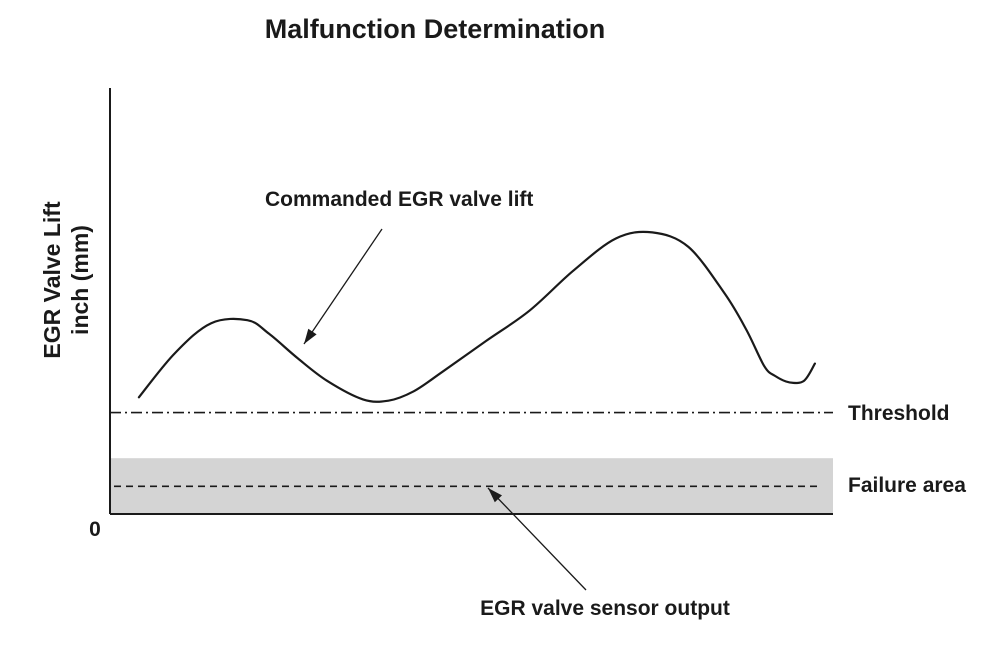 This screenshot has height=650, width=1004. I want to click on y-axis-title: EGR Valve Lift inch (mm), so click(66, 280).